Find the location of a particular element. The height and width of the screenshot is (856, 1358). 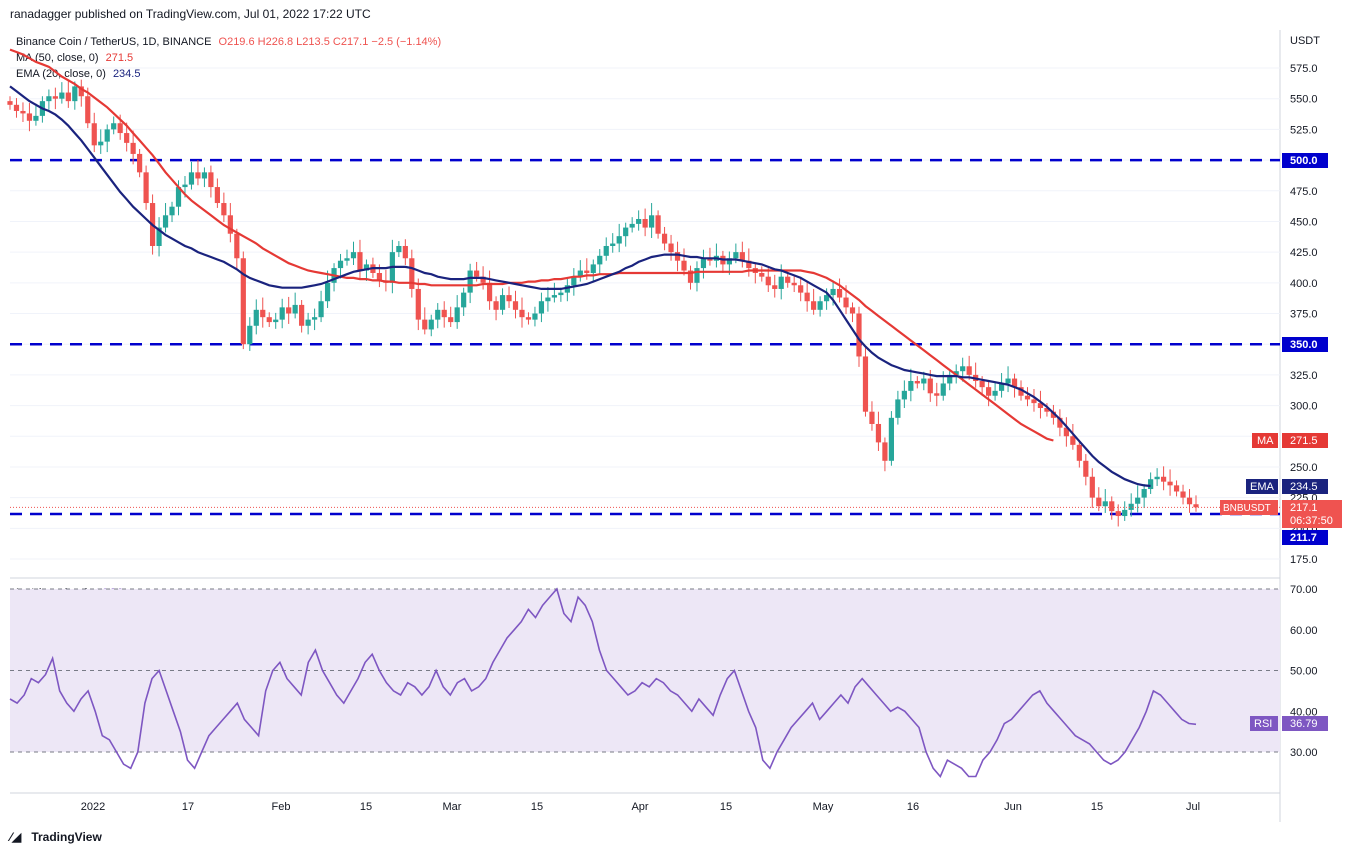

tag-rsi-value: 36.79 is located at coordinates (1304, 724).